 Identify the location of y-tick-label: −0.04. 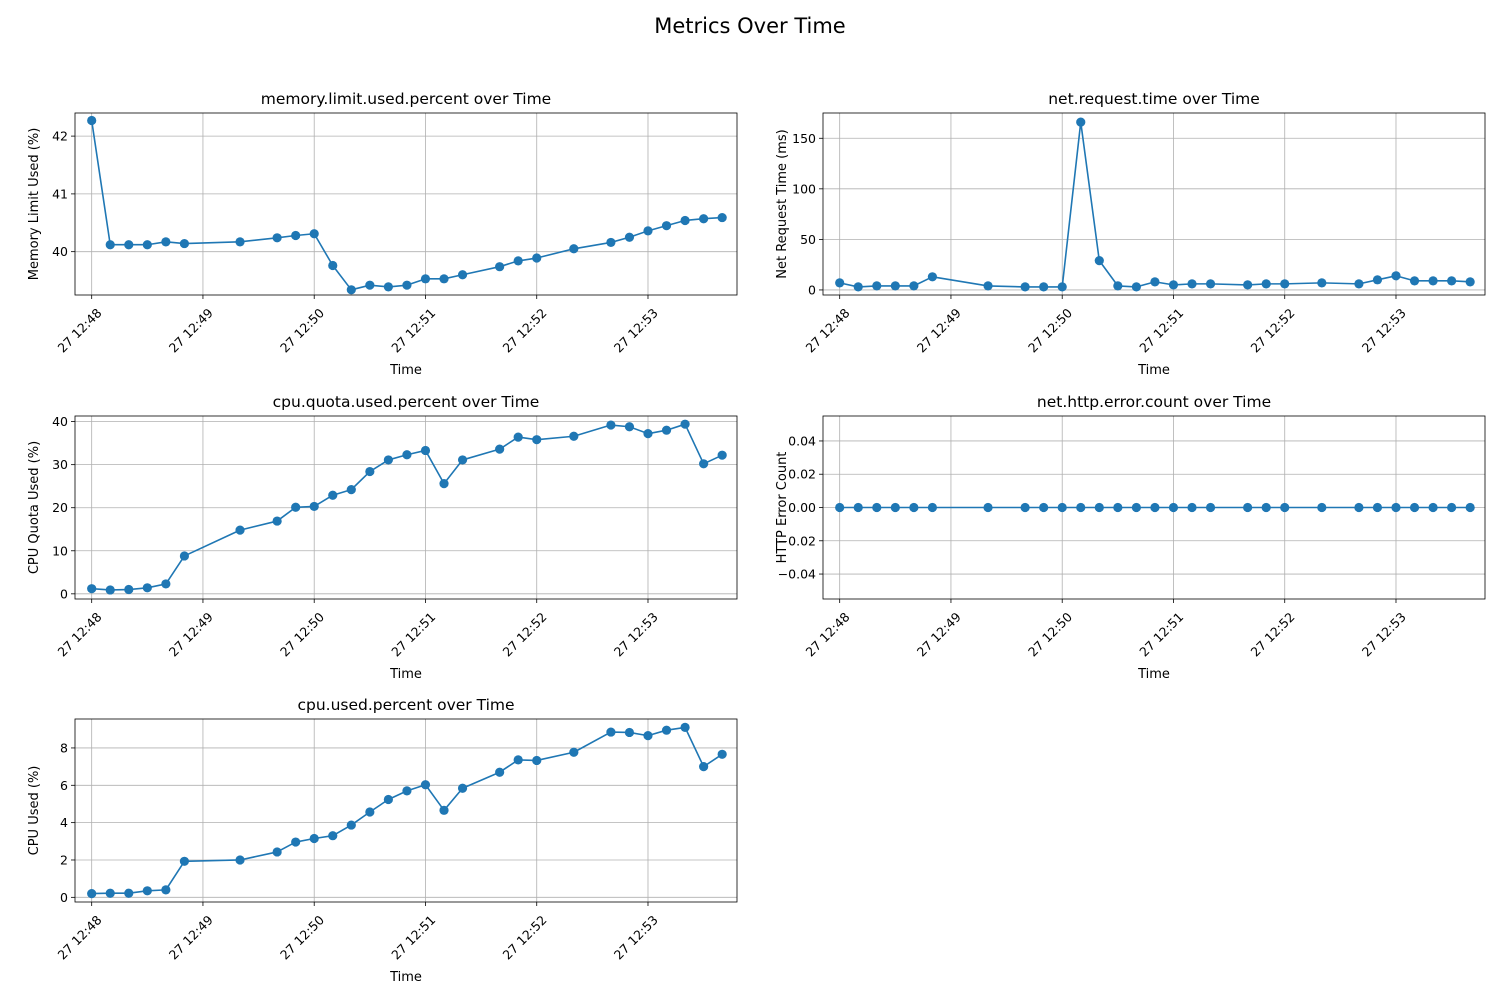
(797, 574).